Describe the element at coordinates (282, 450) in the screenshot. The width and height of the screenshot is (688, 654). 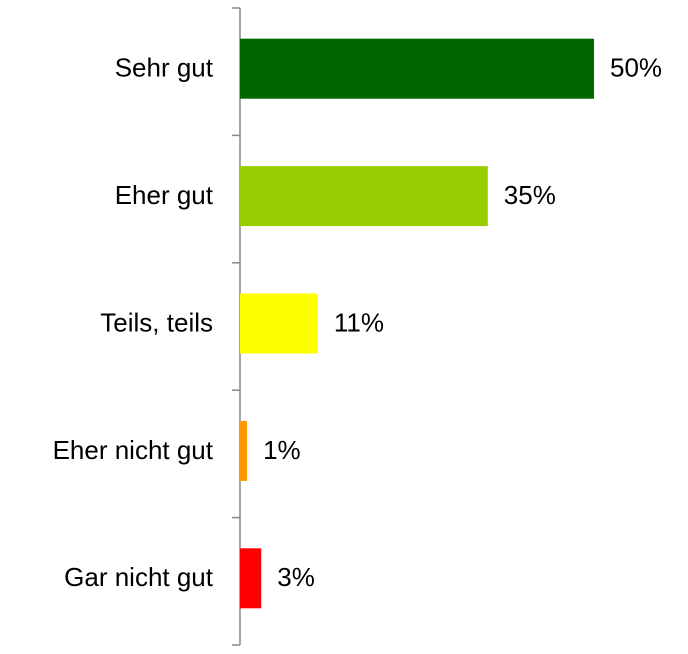
I see `value-label: 1%` at that location.